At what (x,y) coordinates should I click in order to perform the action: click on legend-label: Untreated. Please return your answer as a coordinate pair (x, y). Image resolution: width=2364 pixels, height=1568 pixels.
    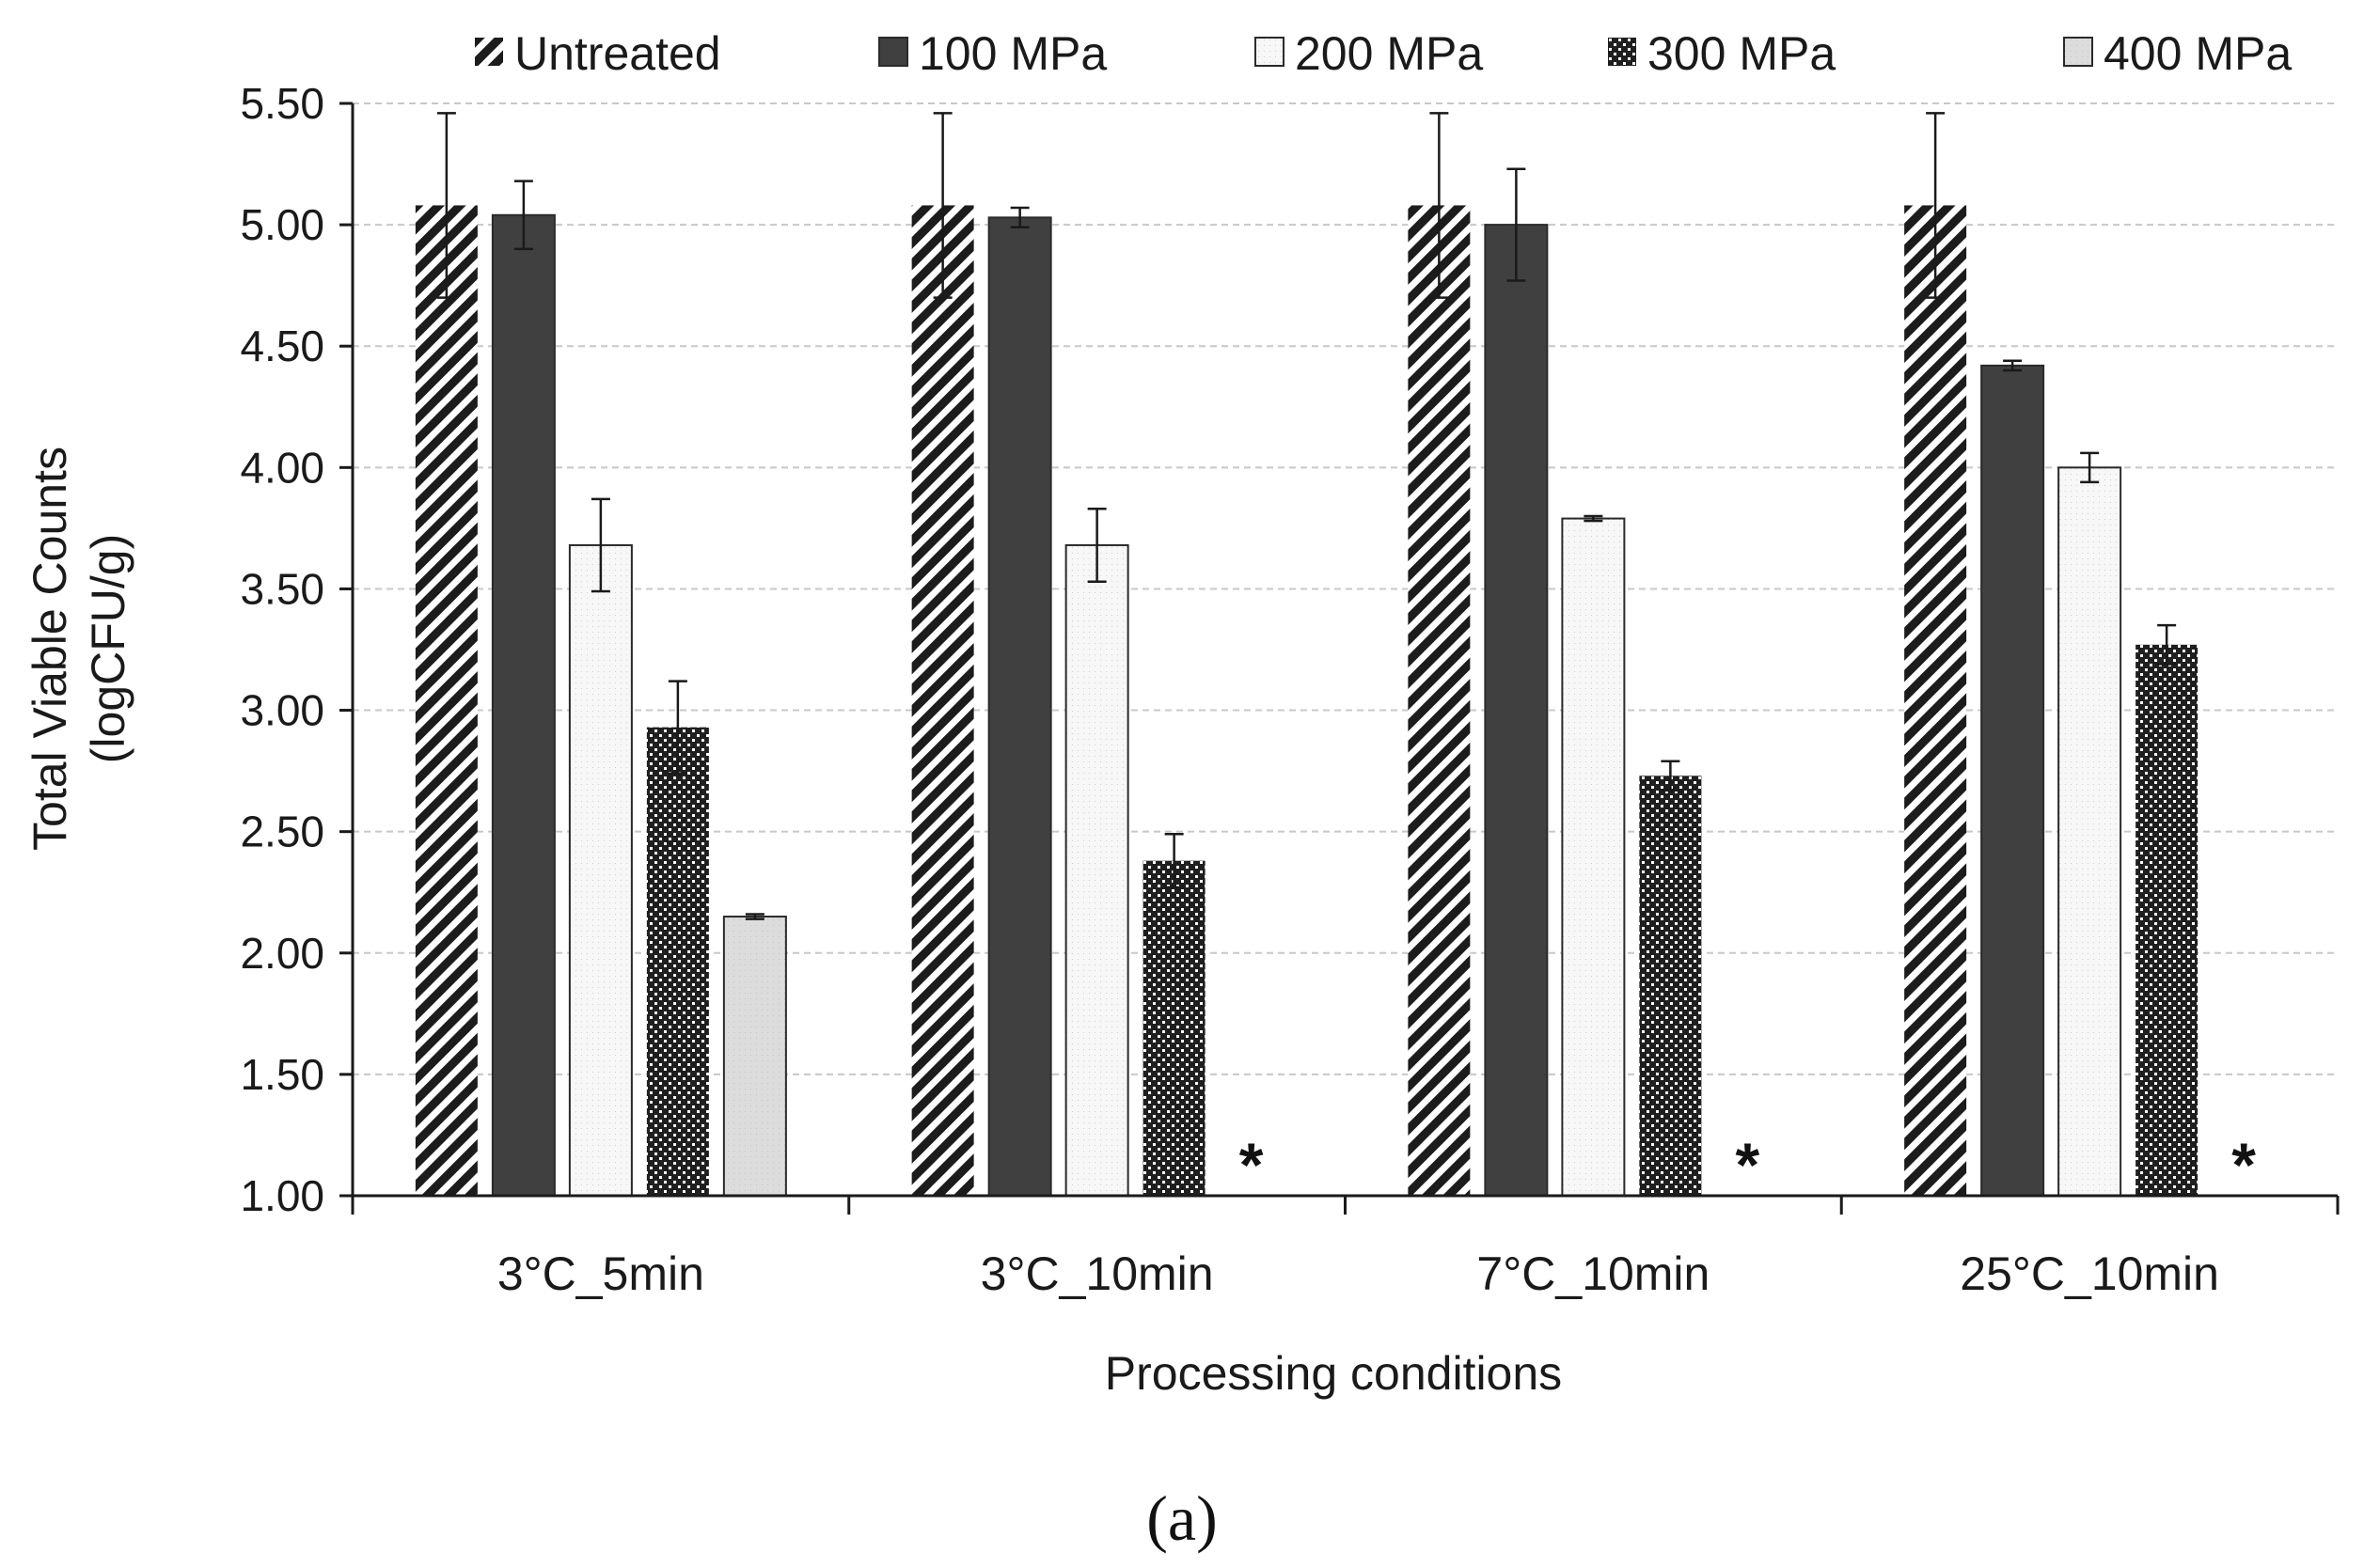
    Looking at the image, I should click on (617, 53).